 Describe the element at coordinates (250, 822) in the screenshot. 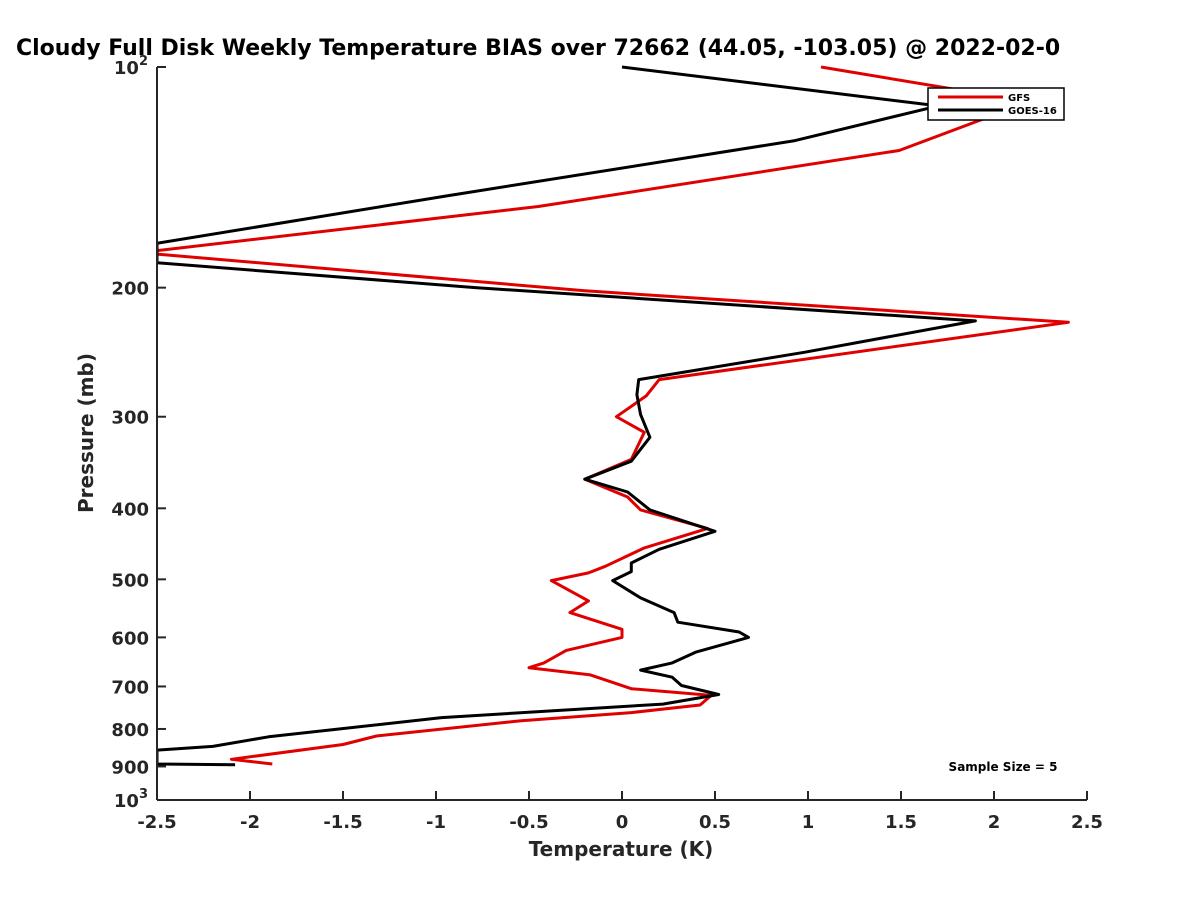

I see `x-tick-label: -2` at that location.